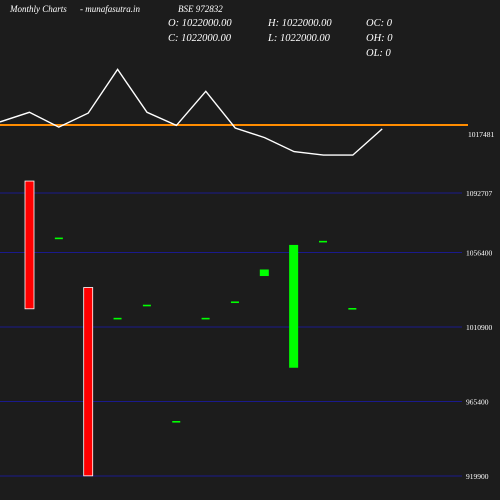 The width and height of the screenshot is (500, 500). What do you see at coordinates (200, 9) in the screenshot?
I see `symbol-label: BSE 972832` at bounding box center [200, 9].